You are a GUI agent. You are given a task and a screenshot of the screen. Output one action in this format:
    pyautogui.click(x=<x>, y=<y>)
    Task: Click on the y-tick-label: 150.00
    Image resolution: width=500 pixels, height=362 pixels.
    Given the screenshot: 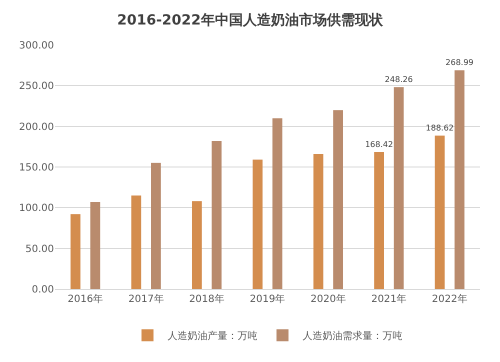 What is the action you would take?
    pyautogui.click(x=36, y=168)
    